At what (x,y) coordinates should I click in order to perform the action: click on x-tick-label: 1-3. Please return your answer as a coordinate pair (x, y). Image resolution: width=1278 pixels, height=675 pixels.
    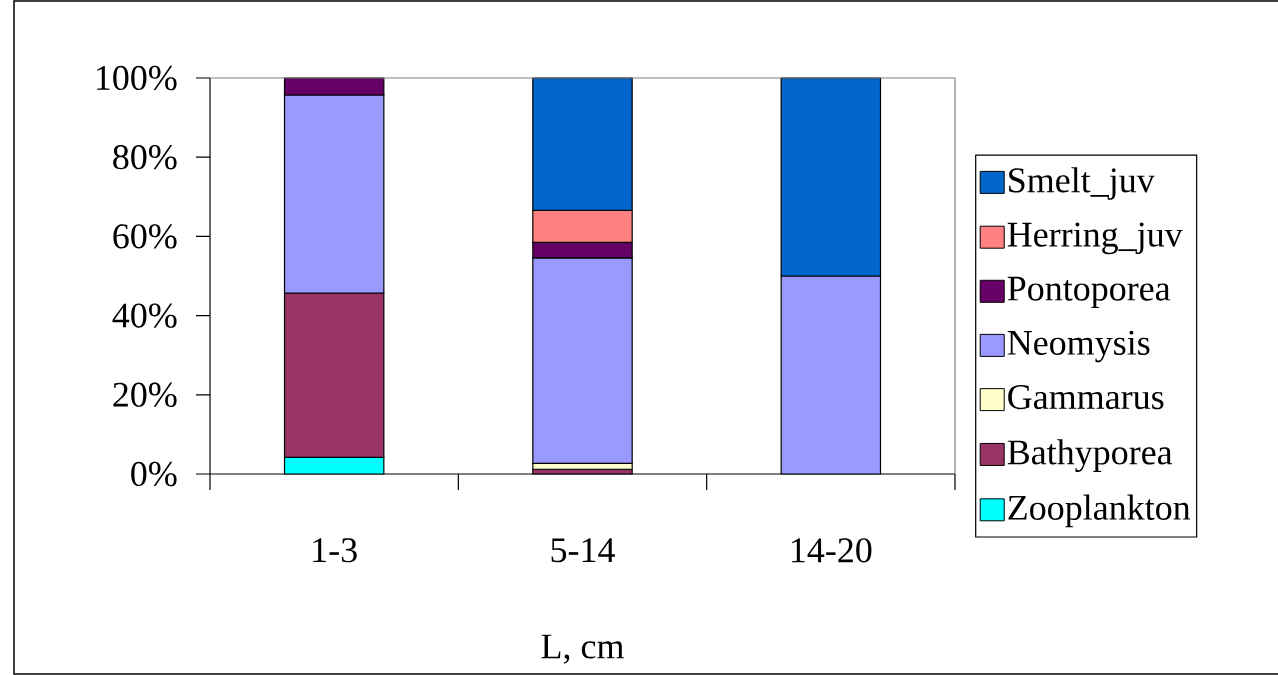
    Looking at the image, I should click on (335, 550).